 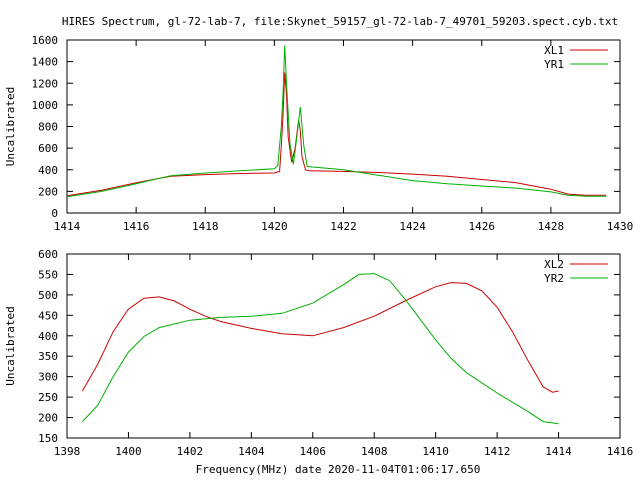 What do you see at coordinates (48, 295) in the screenshot?
I see `y-tick-label: 500` at bounding box center [48, 295].